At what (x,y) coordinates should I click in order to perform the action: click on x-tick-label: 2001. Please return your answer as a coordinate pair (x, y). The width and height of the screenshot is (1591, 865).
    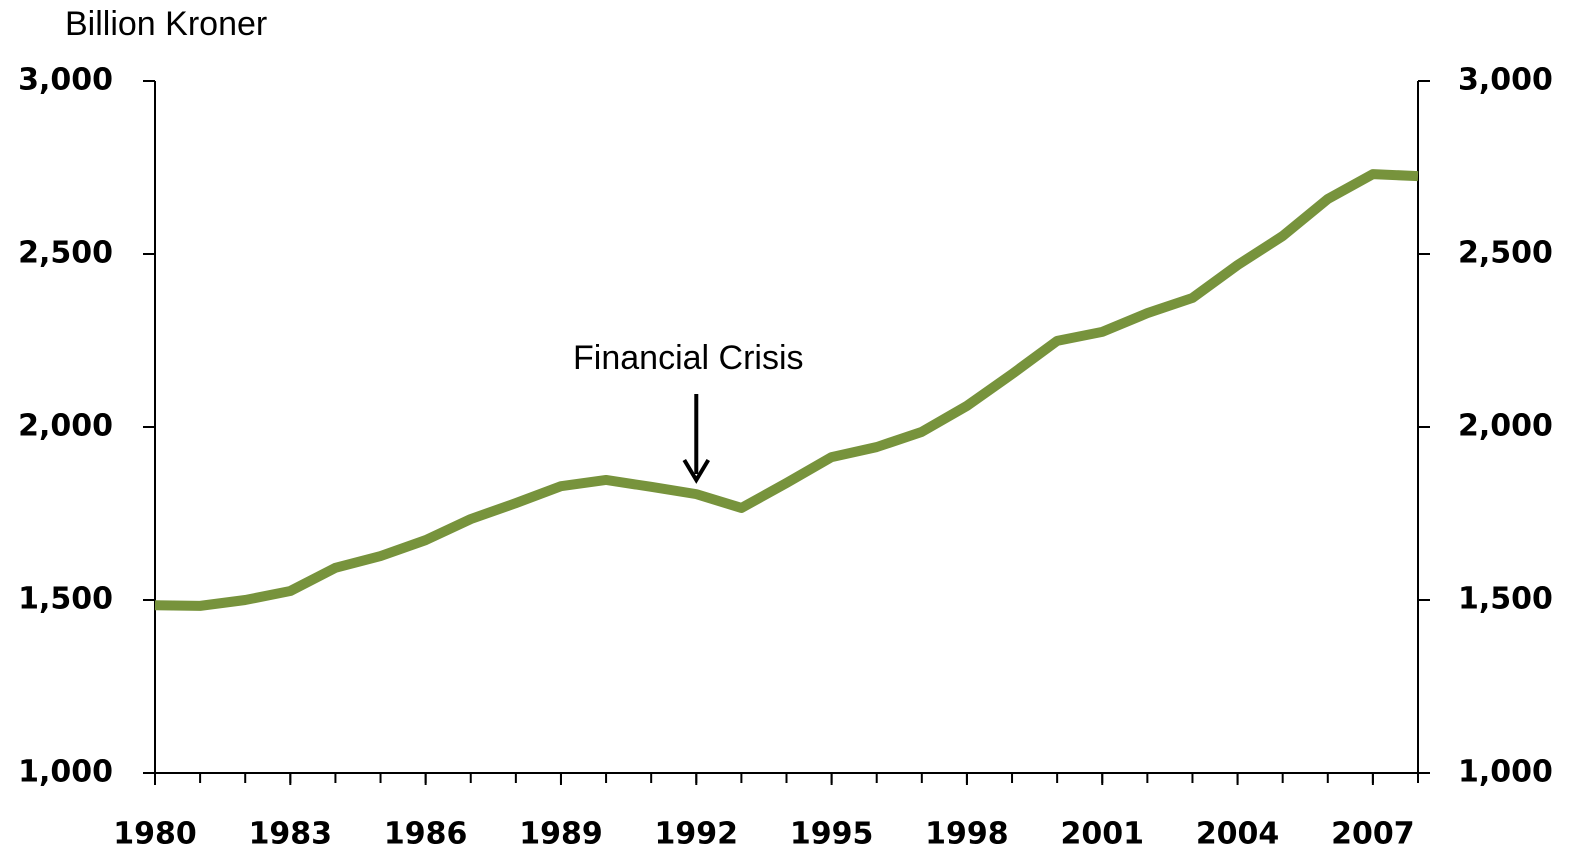
    Looking at the image, I should click on (1103, 834).